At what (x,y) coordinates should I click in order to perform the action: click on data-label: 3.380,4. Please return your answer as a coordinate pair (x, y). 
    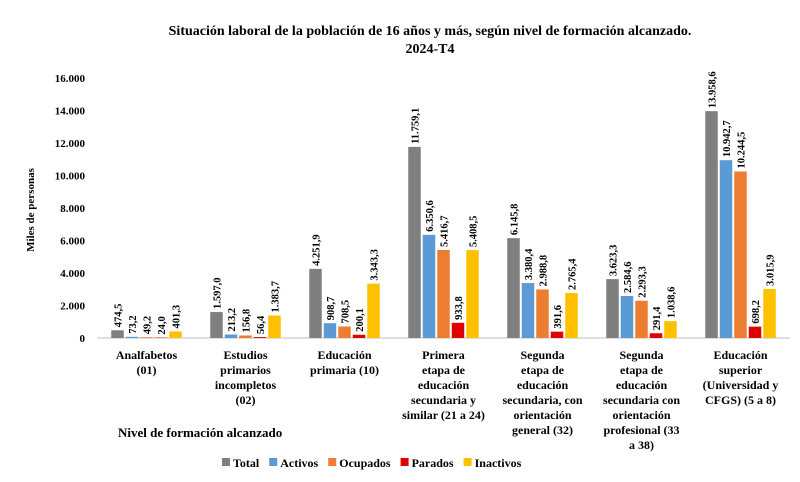
    Looking at the image, I should click on (529, 264).